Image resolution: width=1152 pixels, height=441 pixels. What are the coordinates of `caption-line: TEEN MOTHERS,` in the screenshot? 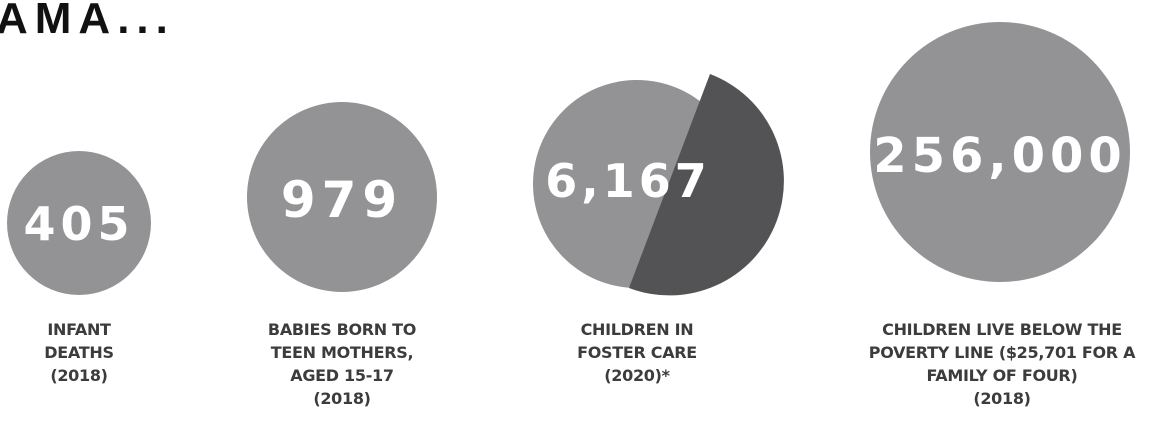 It's located at (342, 352).